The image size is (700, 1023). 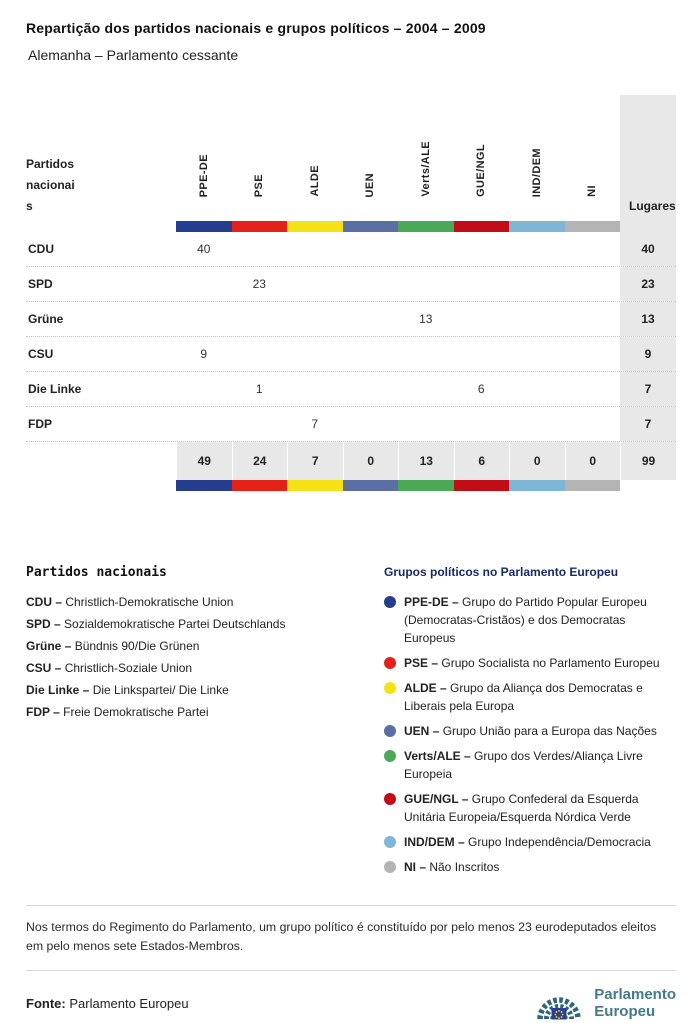 What do you see at coordinates (550, 663) in the screenshot?
I see `group-legend-description: Grupo Socialista no Parlamento Europeu` at bounding box center [550, 663].